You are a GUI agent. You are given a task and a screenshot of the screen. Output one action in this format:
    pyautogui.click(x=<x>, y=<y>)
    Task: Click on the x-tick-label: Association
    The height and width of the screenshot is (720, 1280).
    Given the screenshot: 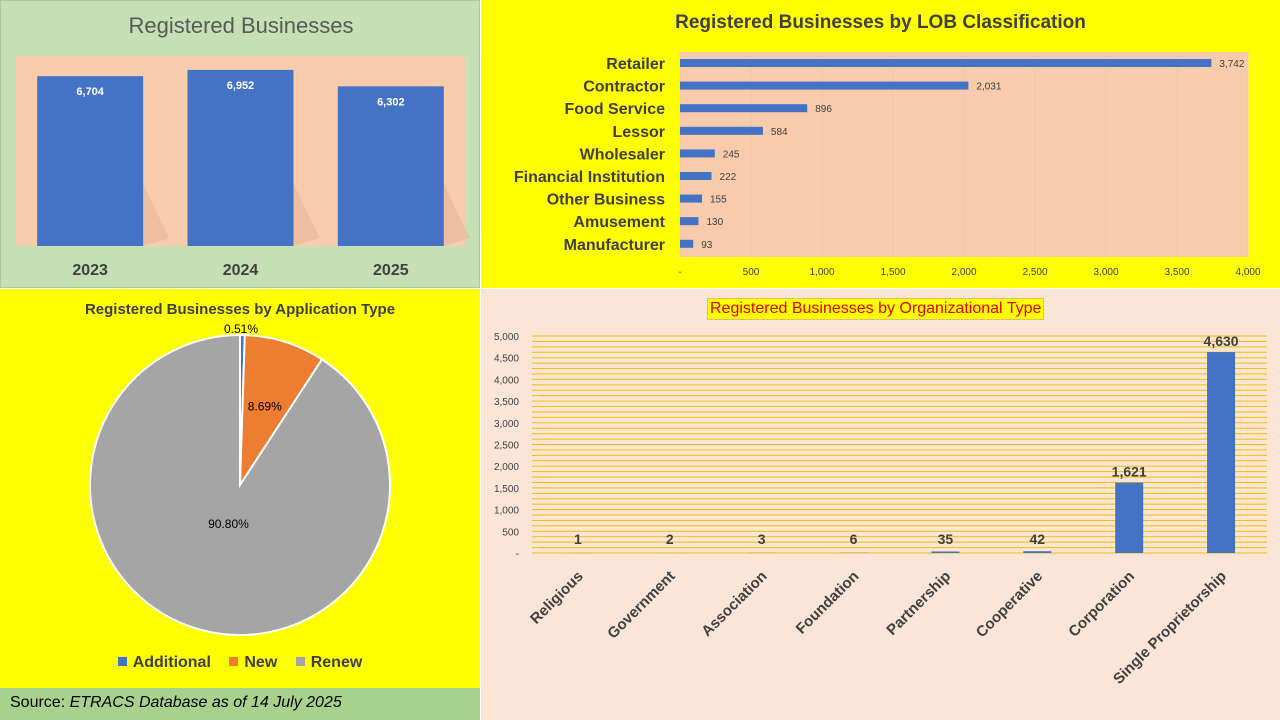 What is the action you would take?
    pyautogui.click(x=734, y=604)
    